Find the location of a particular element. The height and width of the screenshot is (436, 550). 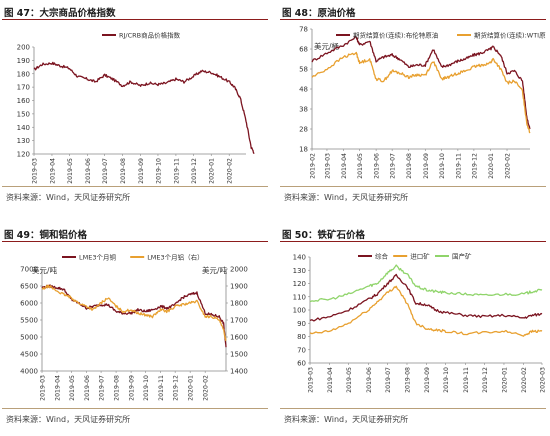

legend-entry: LME3个月铜 is located at coordinates (97, 257).